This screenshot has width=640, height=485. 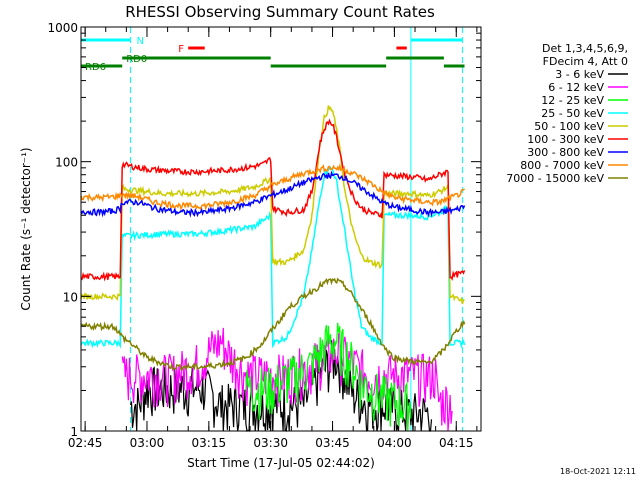 What do you see at coordinates (147, 443) in the screenshot?
I see `x-tick-label: 03:00` at bounding box center [147, 443].